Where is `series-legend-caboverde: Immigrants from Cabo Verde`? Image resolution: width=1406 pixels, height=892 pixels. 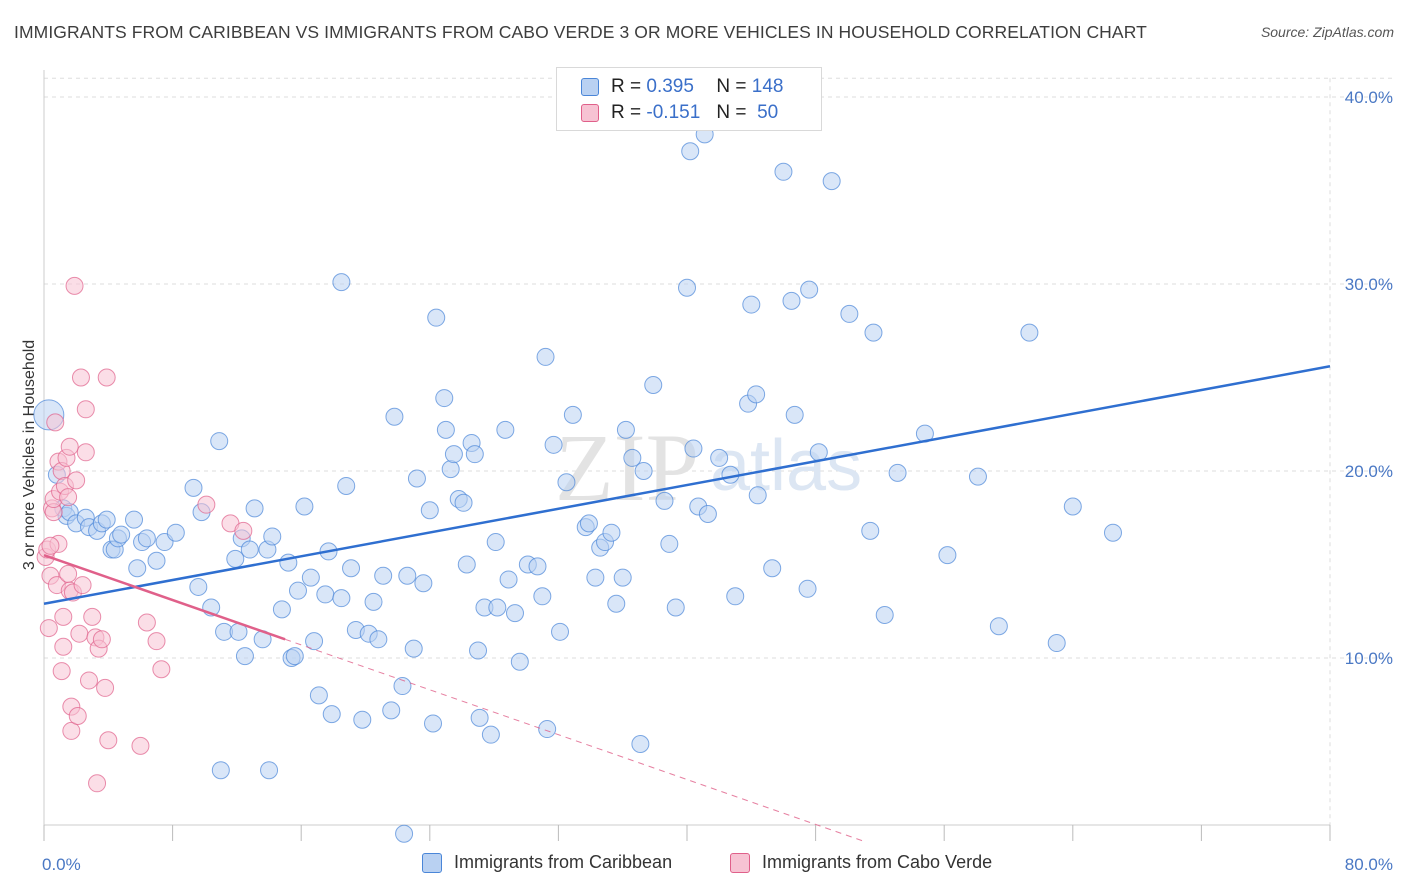
series-legend-caboverde: Immigrants from Cabo Verde is located at coordinates (861, 862).